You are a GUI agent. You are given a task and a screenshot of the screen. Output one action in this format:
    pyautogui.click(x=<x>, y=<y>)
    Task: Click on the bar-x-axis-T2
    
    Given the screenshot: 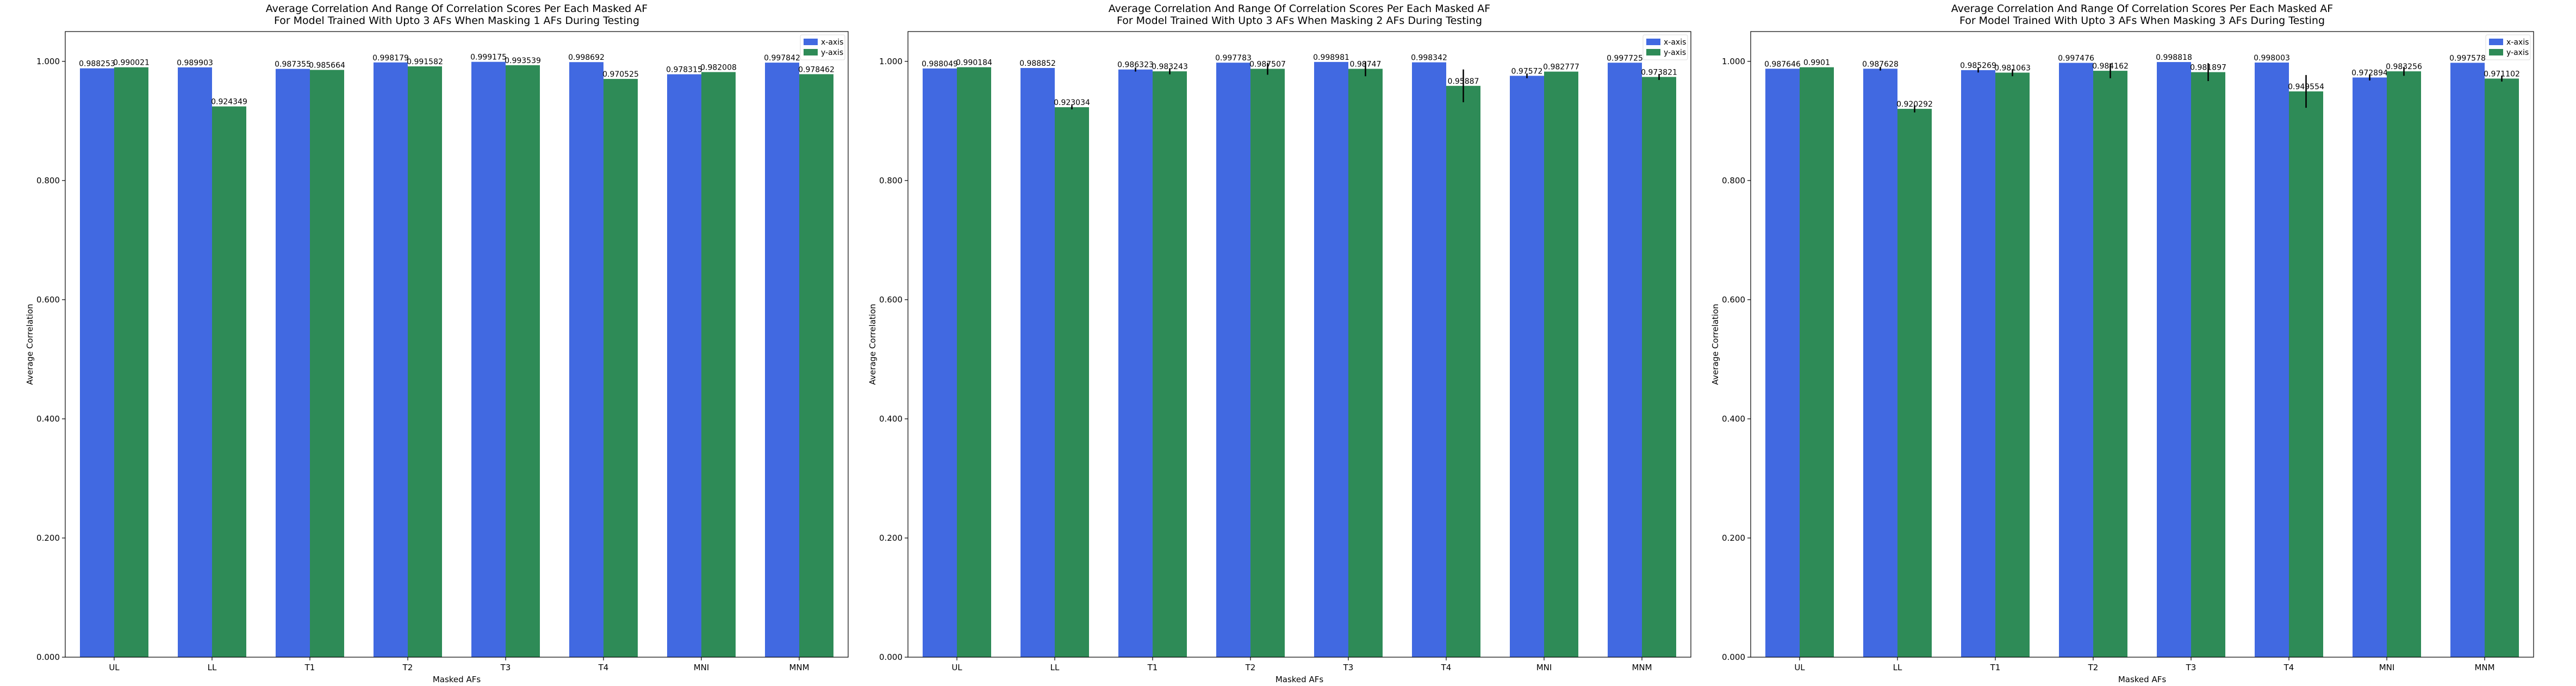 What is the action you would take?
    pyautogui.click(x=2076, y=360)
    